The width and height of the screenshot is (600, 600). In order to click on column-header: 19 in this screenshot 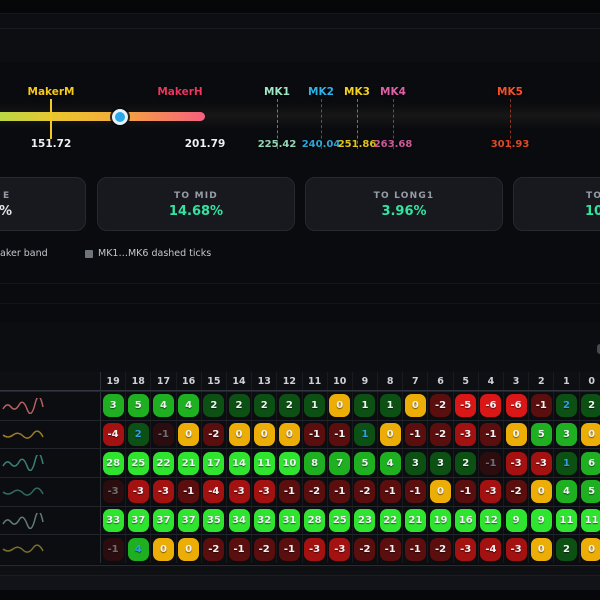, I will do `click(114, 381)`.